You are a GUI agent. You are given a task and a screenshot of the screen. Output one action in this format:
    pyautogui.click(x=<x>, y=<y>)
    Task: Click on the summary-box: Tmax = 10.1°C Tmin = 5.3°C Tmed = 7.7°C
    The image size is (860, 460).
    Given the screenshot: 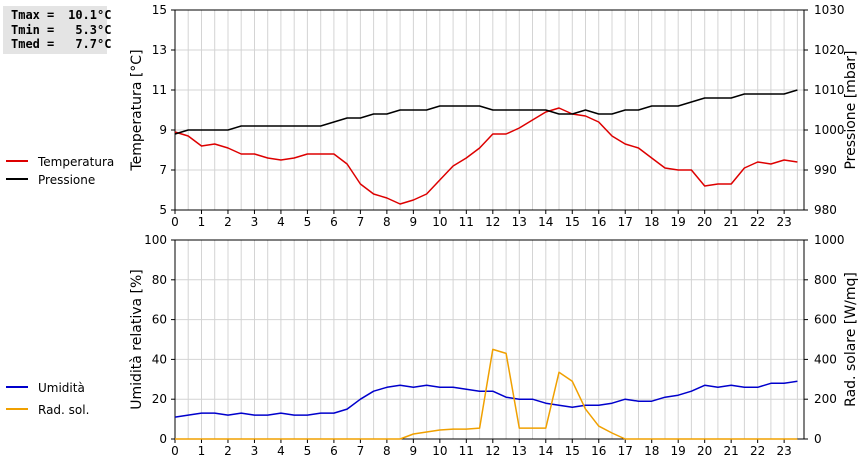 What is the action you would take?
    pyautogui.click(x=57, y=30)
    